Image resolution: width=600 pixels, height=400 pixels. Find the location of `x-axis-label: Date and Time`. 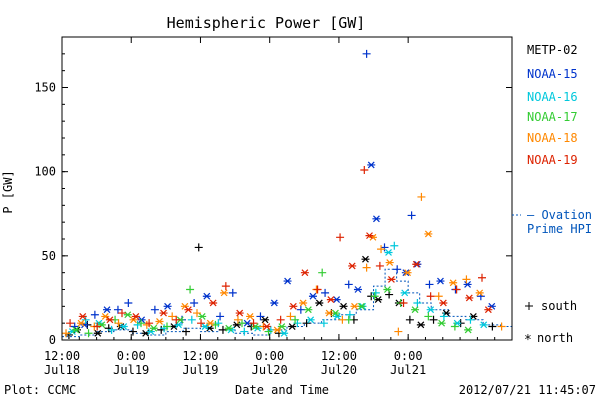

x-axis-label: Date and Time is located at coordinates (282, 390).